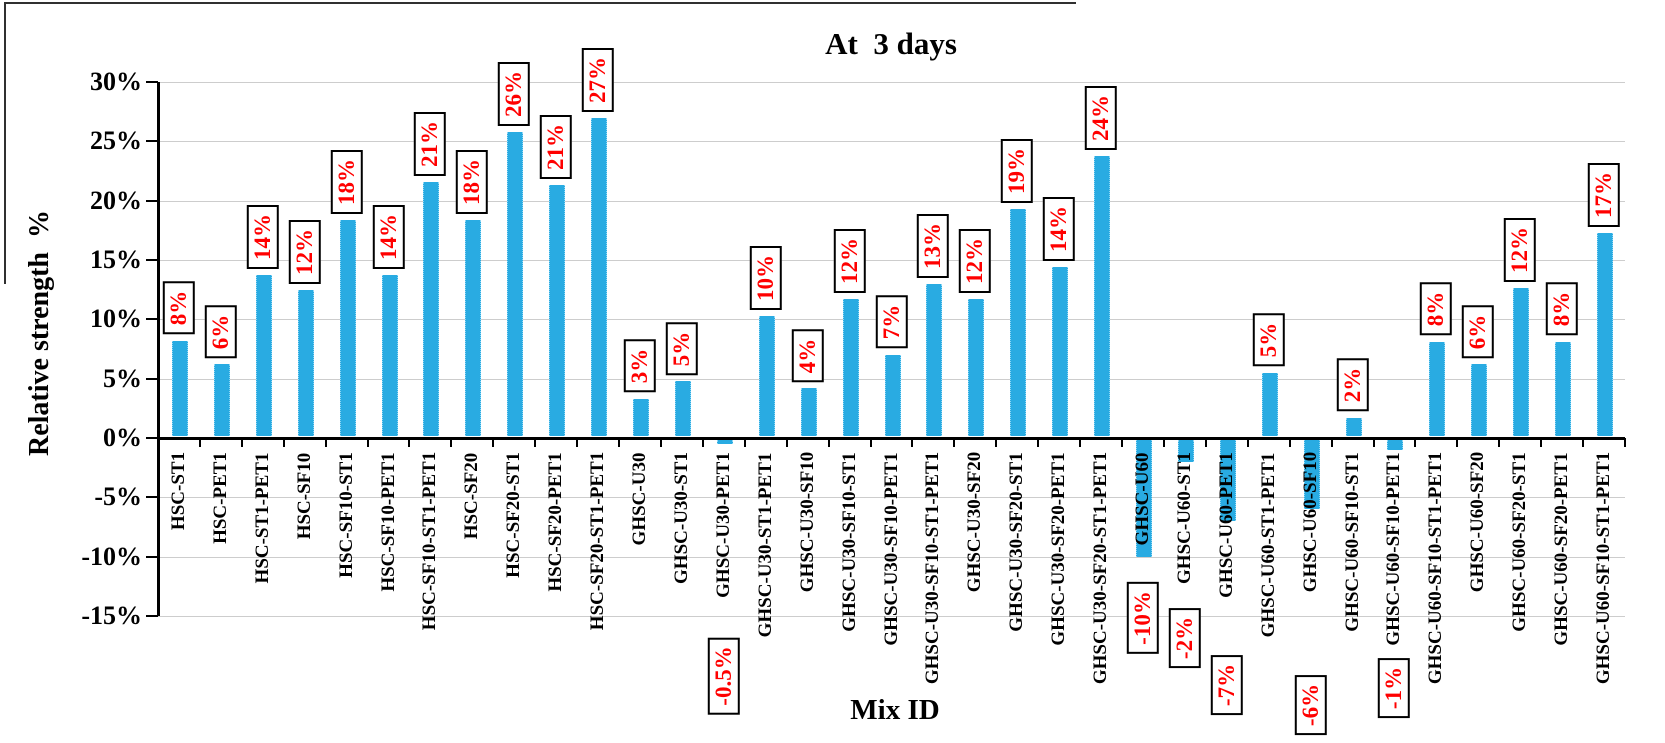 The image size is (1665, 743). I want to click on x-axis-line, so click(891, 438).